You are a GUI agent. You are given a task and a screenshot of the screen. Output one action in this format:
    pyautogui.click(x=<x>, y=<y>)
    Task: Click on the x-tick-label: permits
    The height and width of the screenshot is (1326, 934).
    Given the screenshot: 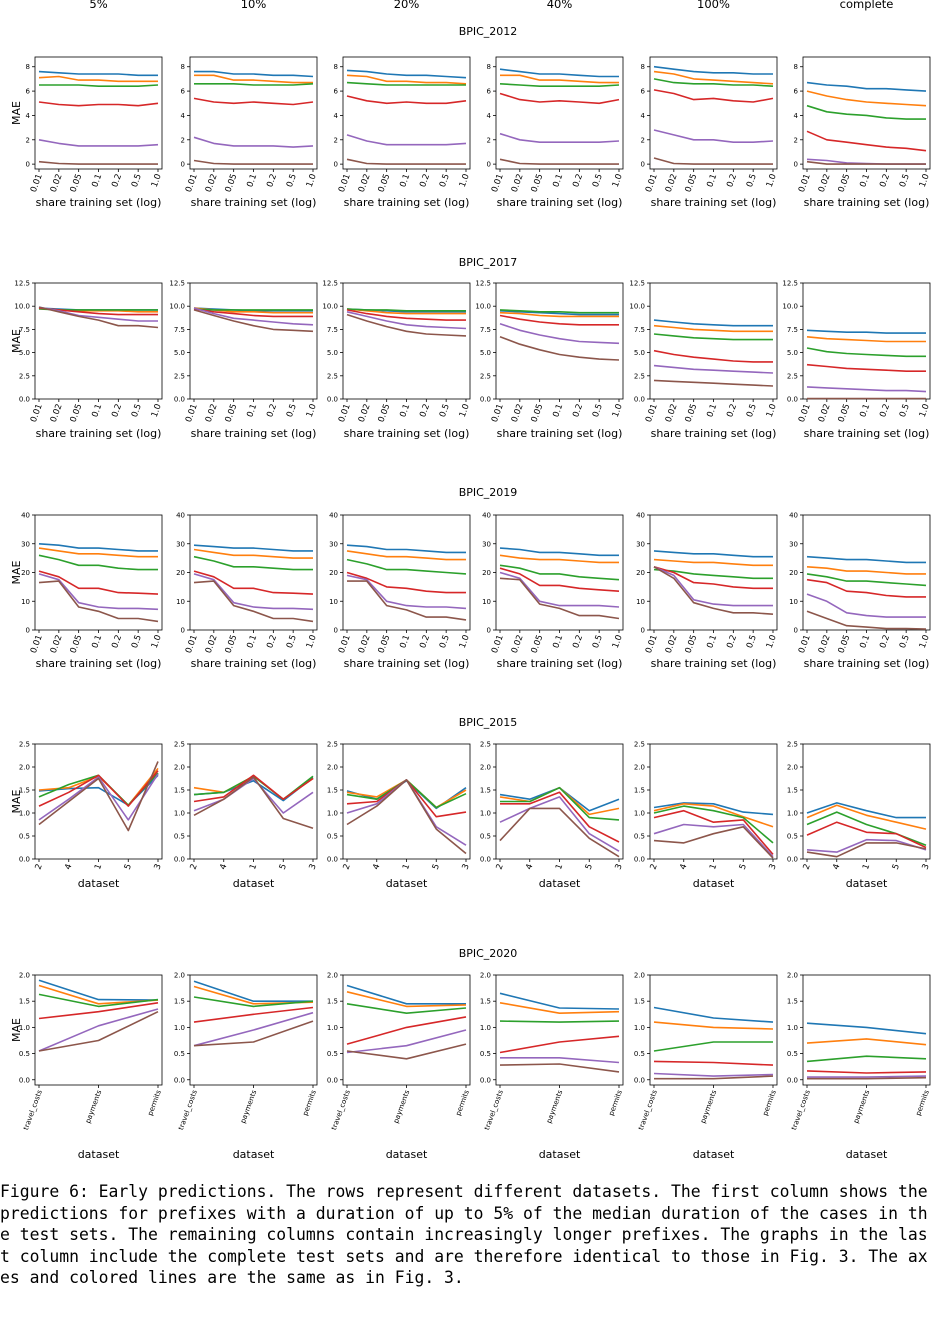 What is the action you would take?
    pyautogui.click(x=922, y=1103)
    